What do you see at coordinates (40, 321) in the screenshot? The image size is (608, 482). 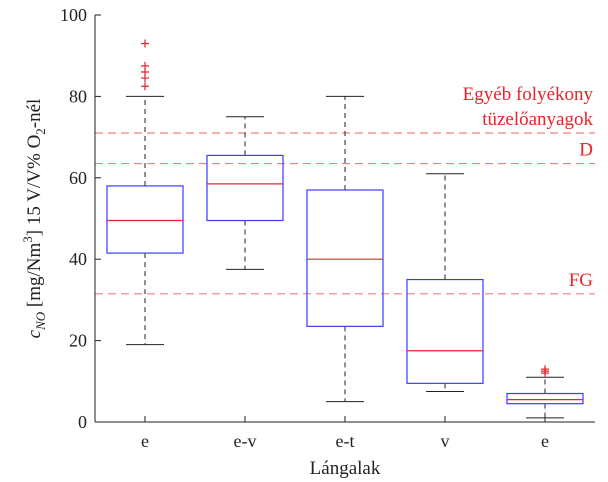 I see `y-axis-title-part: NO` at bounding box center [40, 321].